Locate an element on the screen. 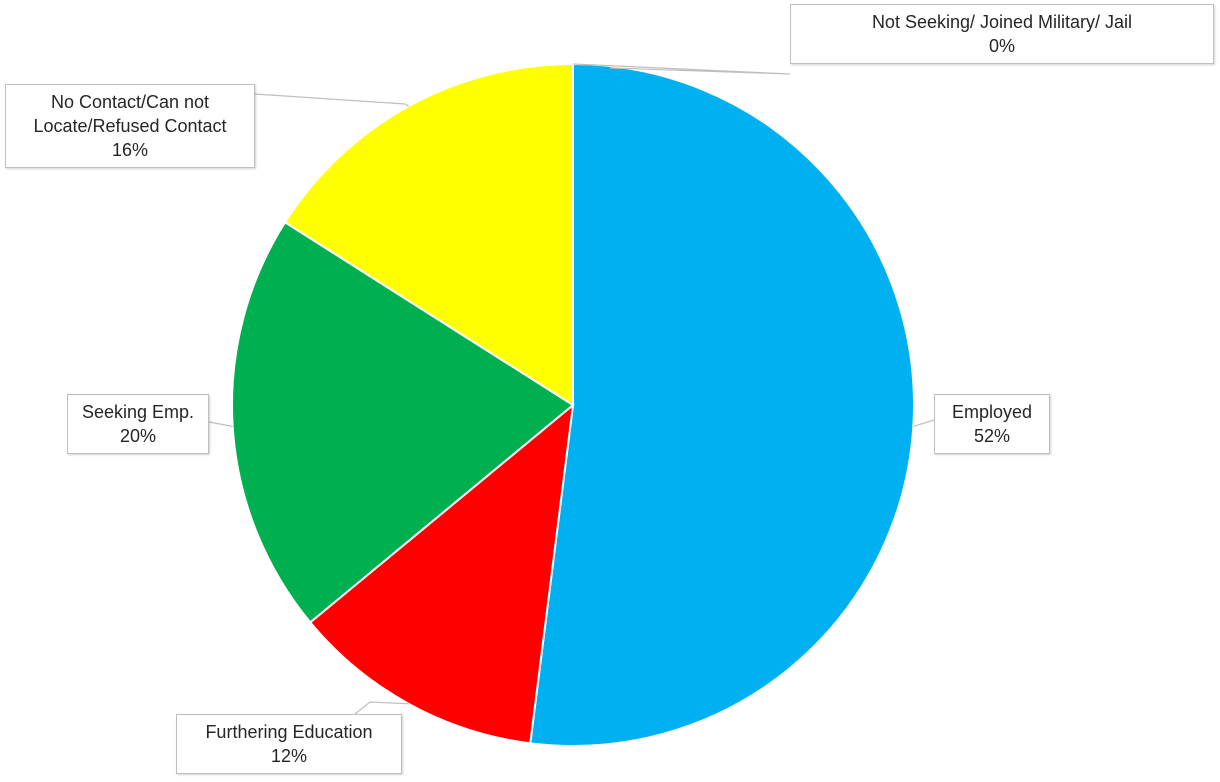 The width and height of the screenshot is (1220, 782). data-label-not-seeking: Not Seeking/ Joined Military/ Jail 0% is located at coordinates (1002, 34).